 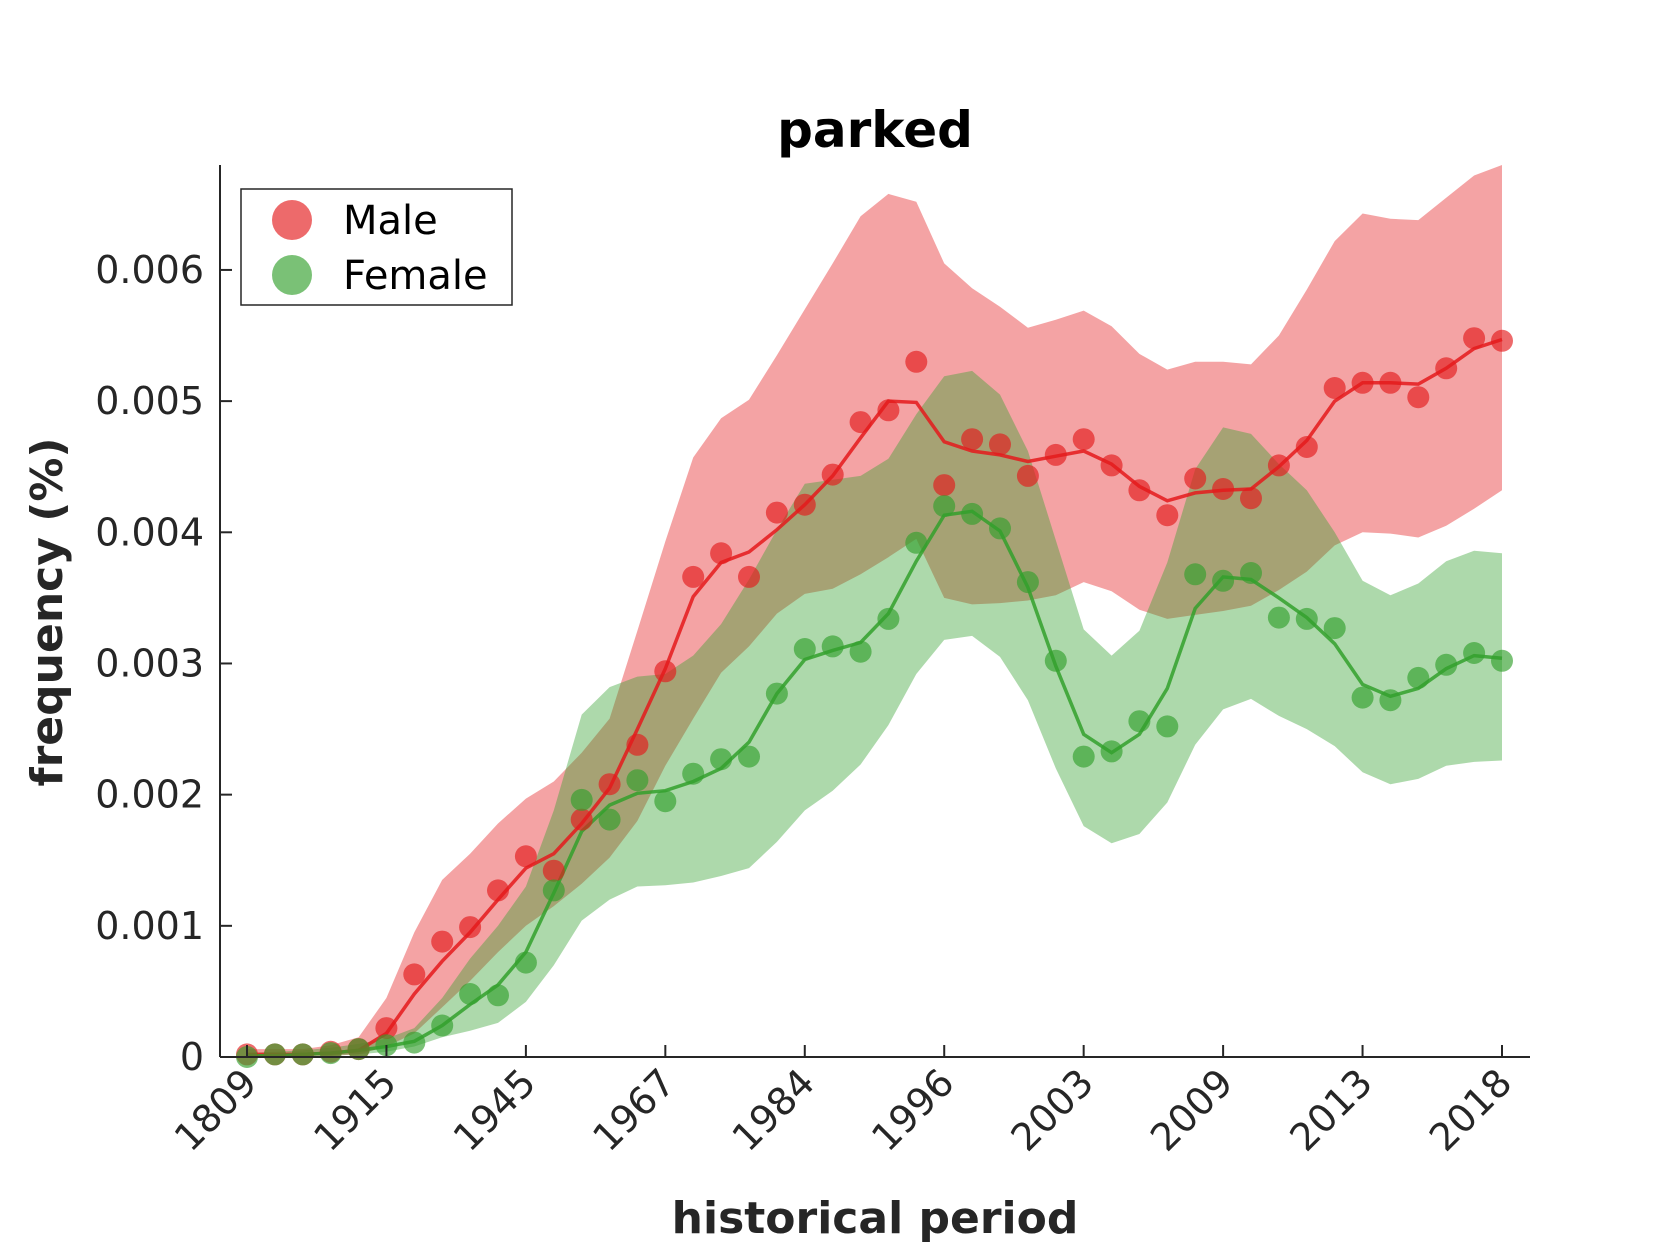 What do you see at coordinates (774, 1110) in the screenshot?
I see `x-tick-label: 1984` at bounding box center [774, 1110].